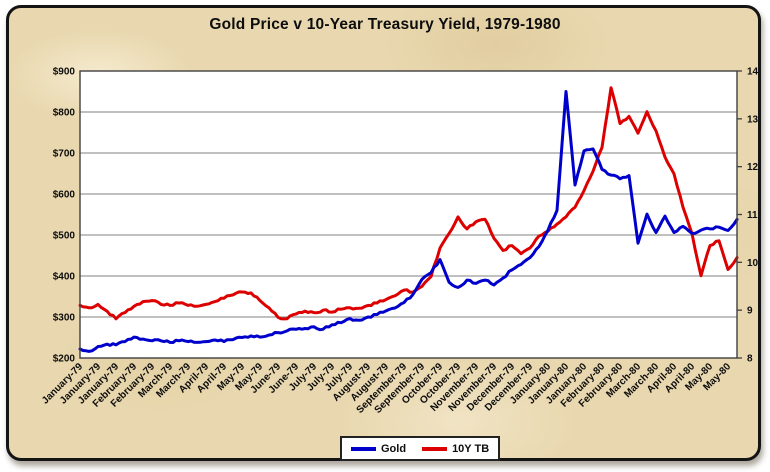  What do you see at coordinates (64, 113) in the screenshot?
I see `svg-text: $800` at bounding box center [64, 113].